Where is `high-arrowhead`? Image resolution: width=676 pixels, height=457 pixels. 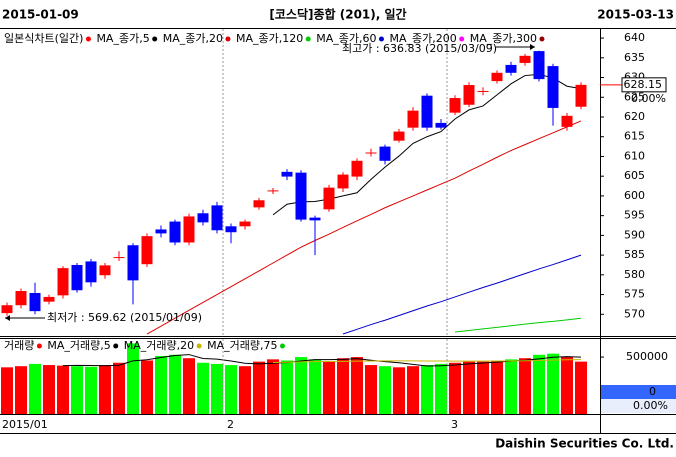 high-arrowhead is located at coordinates (532, 47).